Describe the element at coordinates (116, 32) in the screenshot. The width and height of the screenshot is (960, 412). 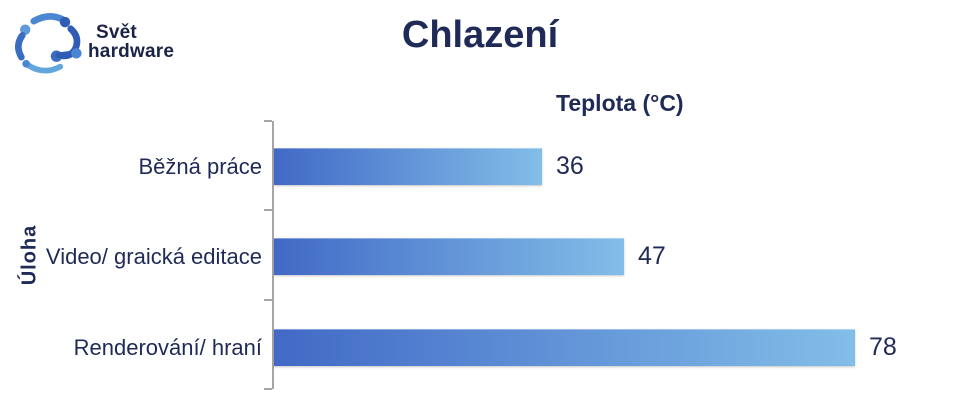
I see `logo-word-svet: Svět` at that location.